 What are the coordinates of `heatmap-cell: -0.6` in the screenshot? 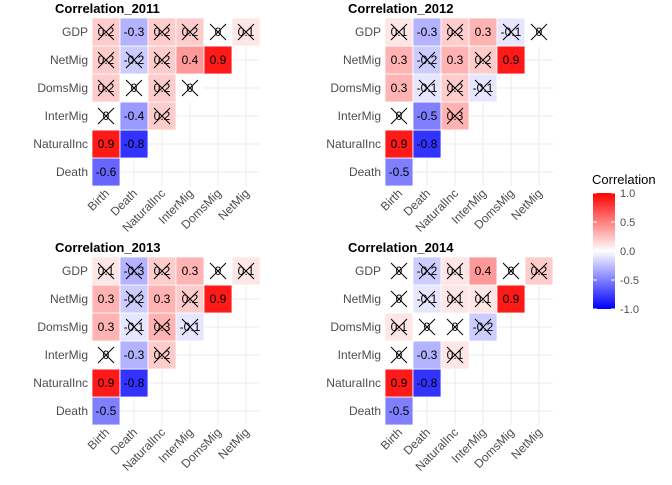 It's located at (106, 172).